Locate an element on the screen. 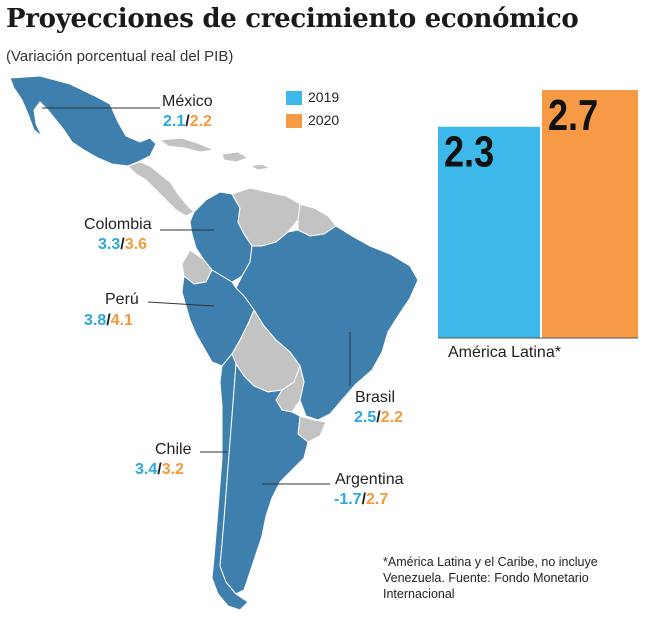 The width and height of the screenshot is (645, 620). values-brasil: 2.5/2.2 is located at coordinates (378, 418).